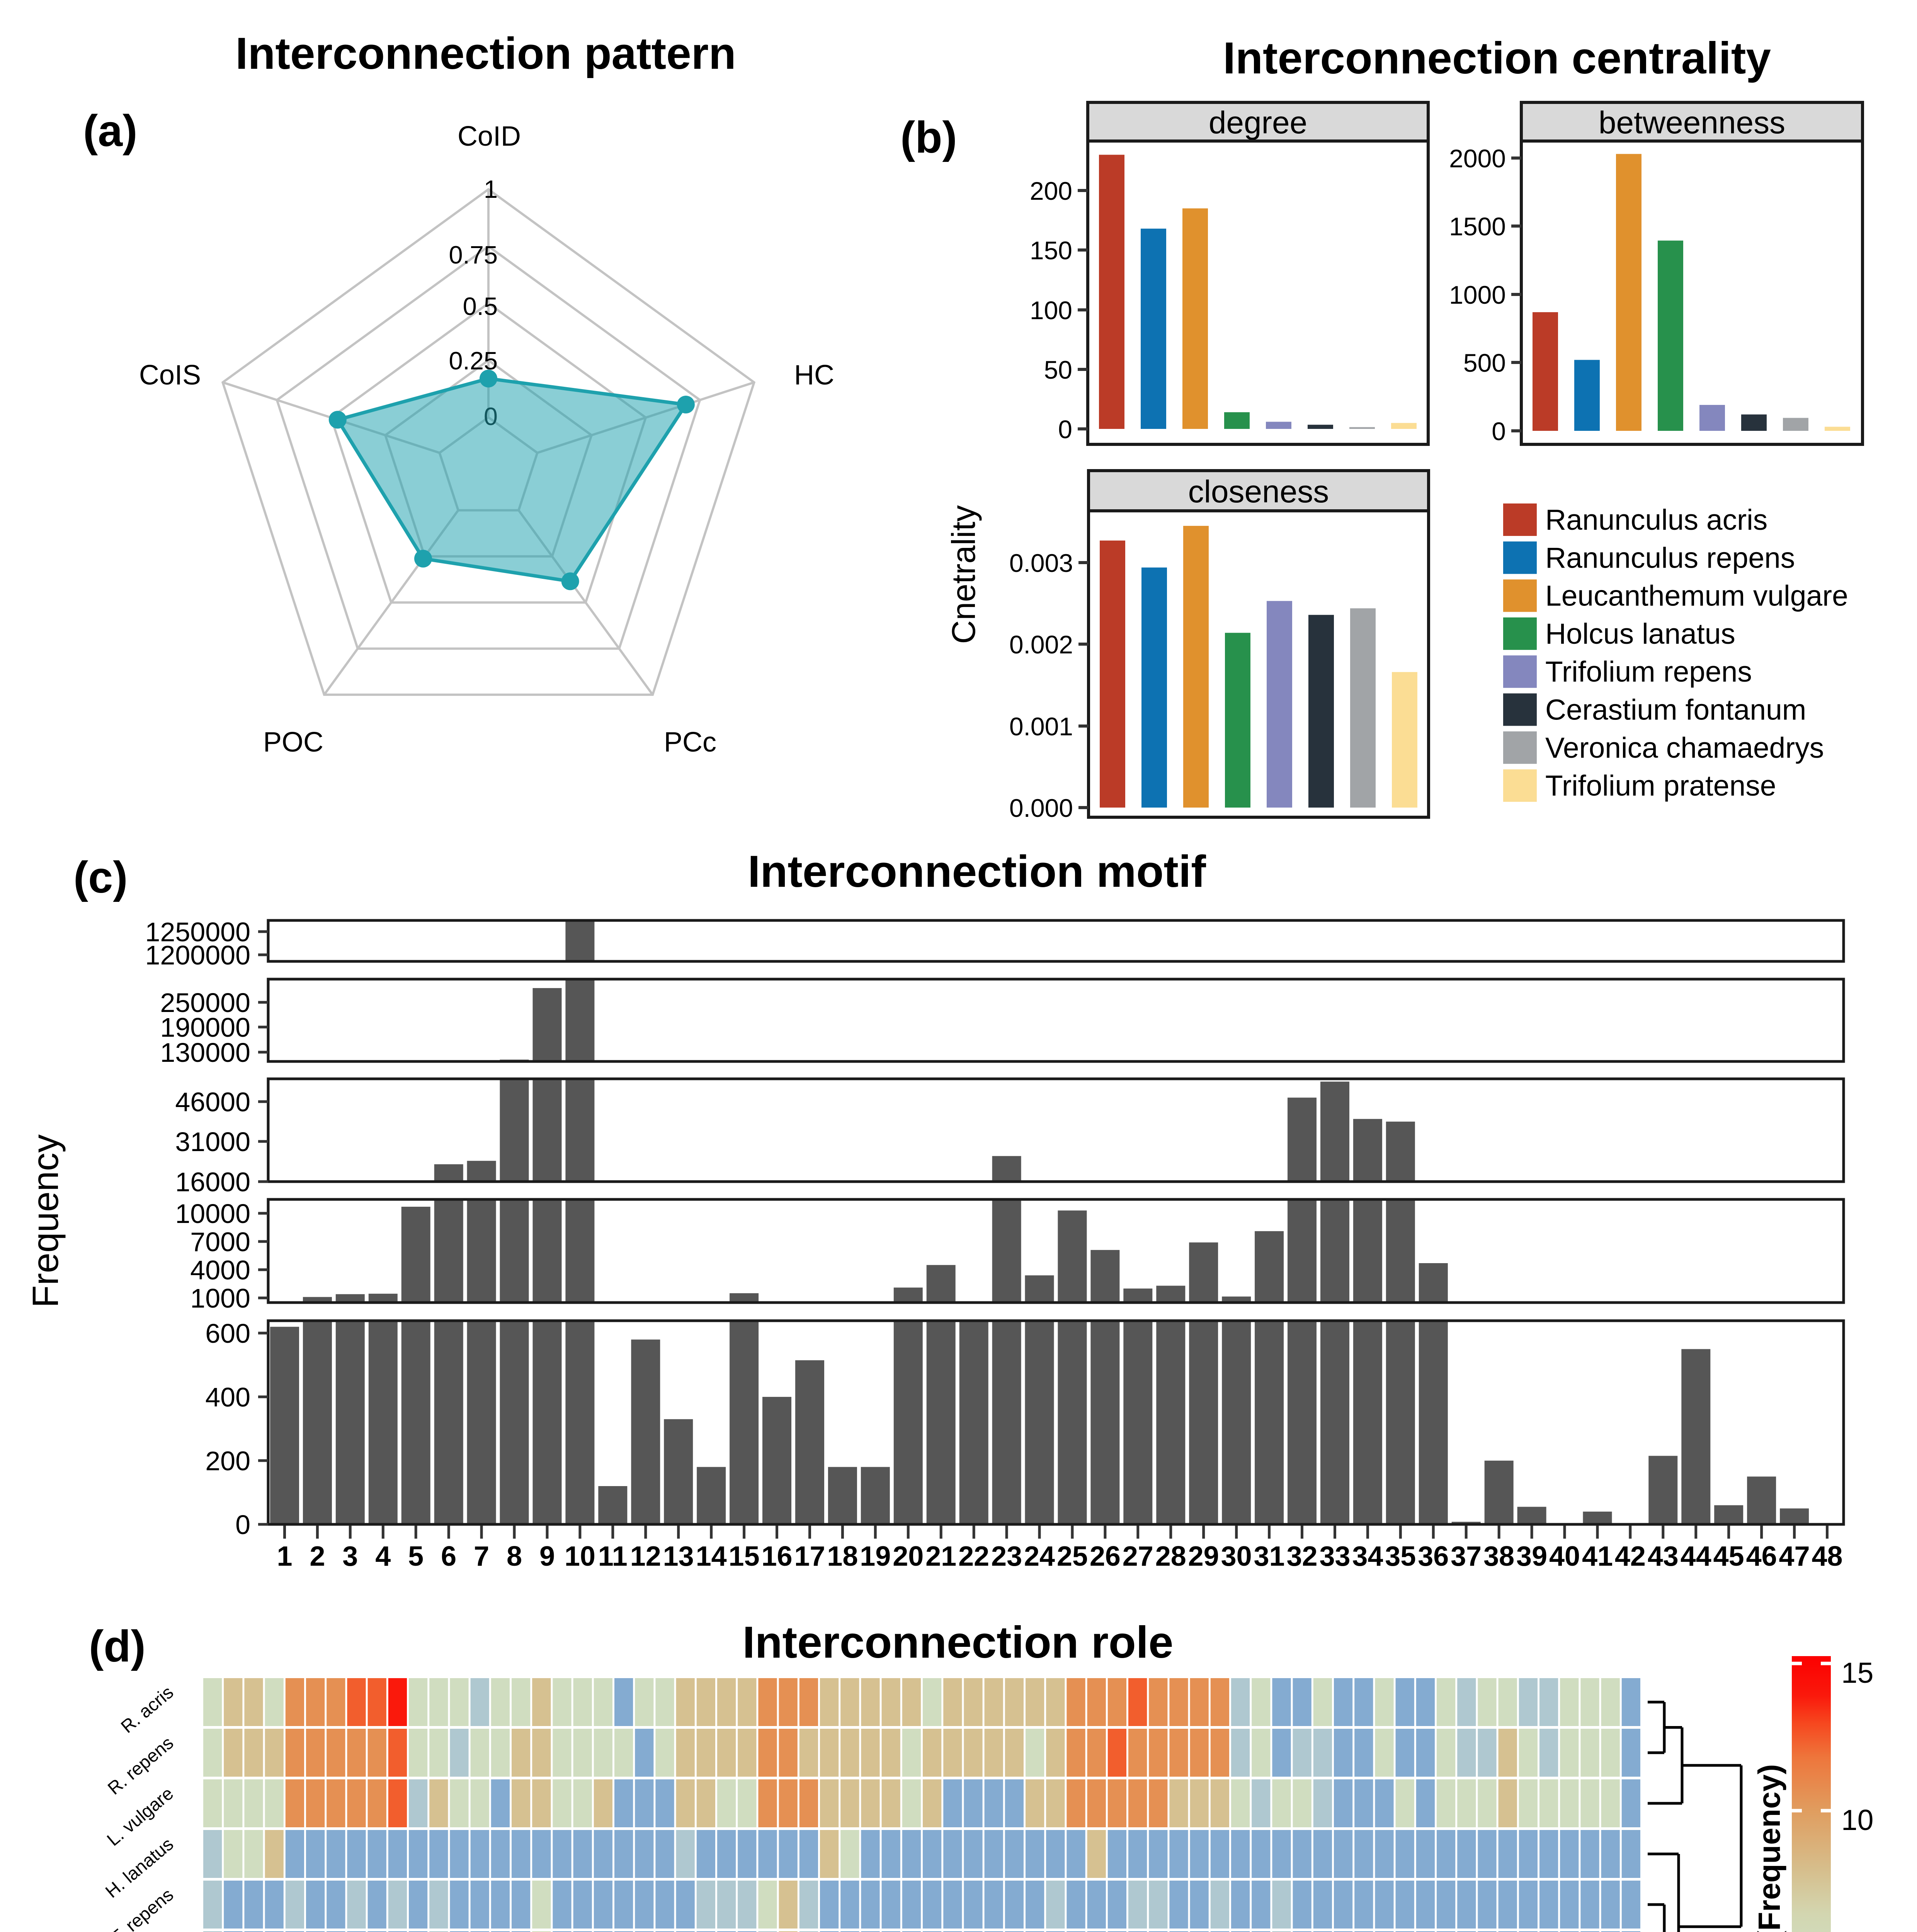  What do you see at coordinates (480, 306) in the screenshot?
I see `svg-text: 0.5` at bounding box center [480, 306].